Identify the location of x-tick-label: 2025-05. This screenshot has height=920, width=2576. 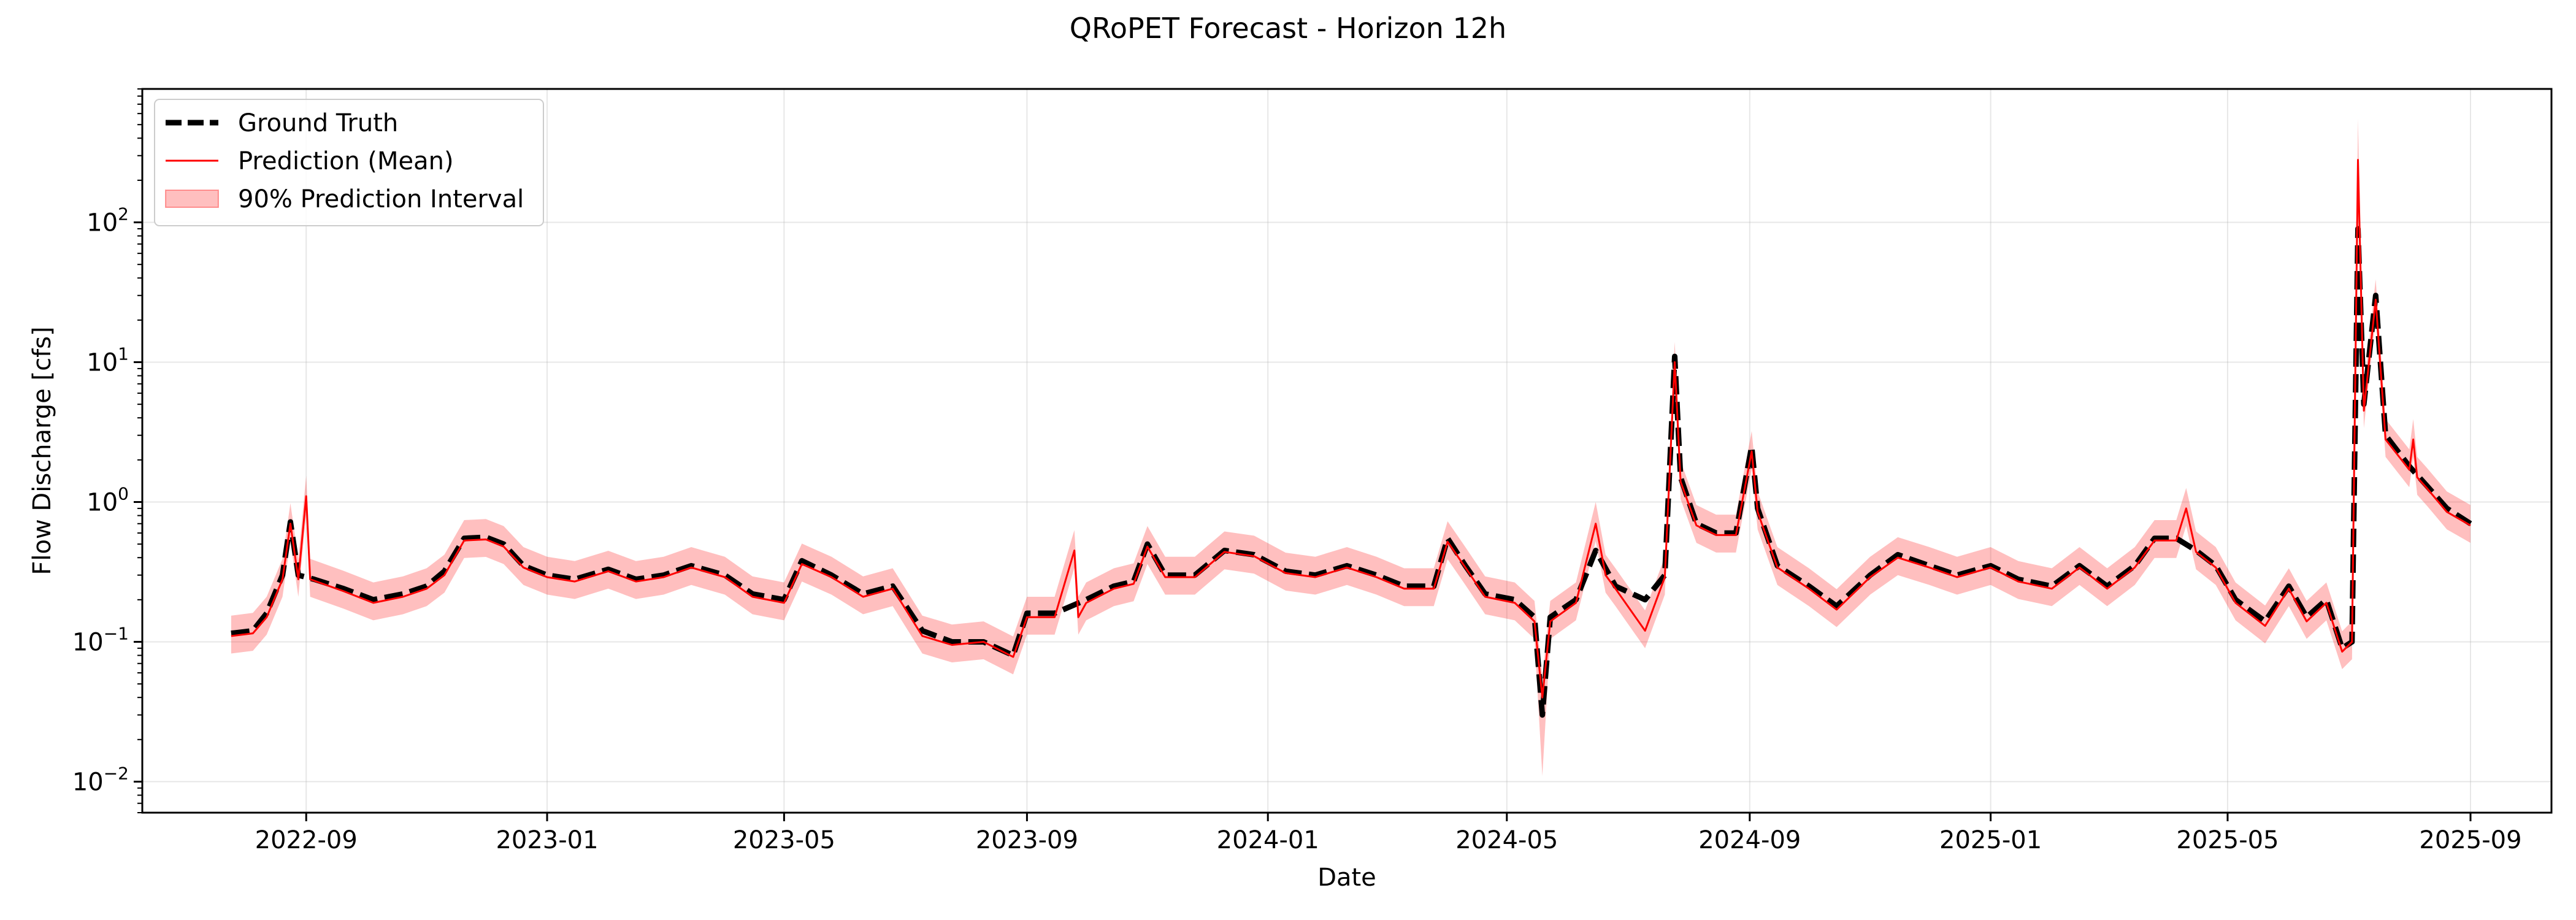
(2227, 840).